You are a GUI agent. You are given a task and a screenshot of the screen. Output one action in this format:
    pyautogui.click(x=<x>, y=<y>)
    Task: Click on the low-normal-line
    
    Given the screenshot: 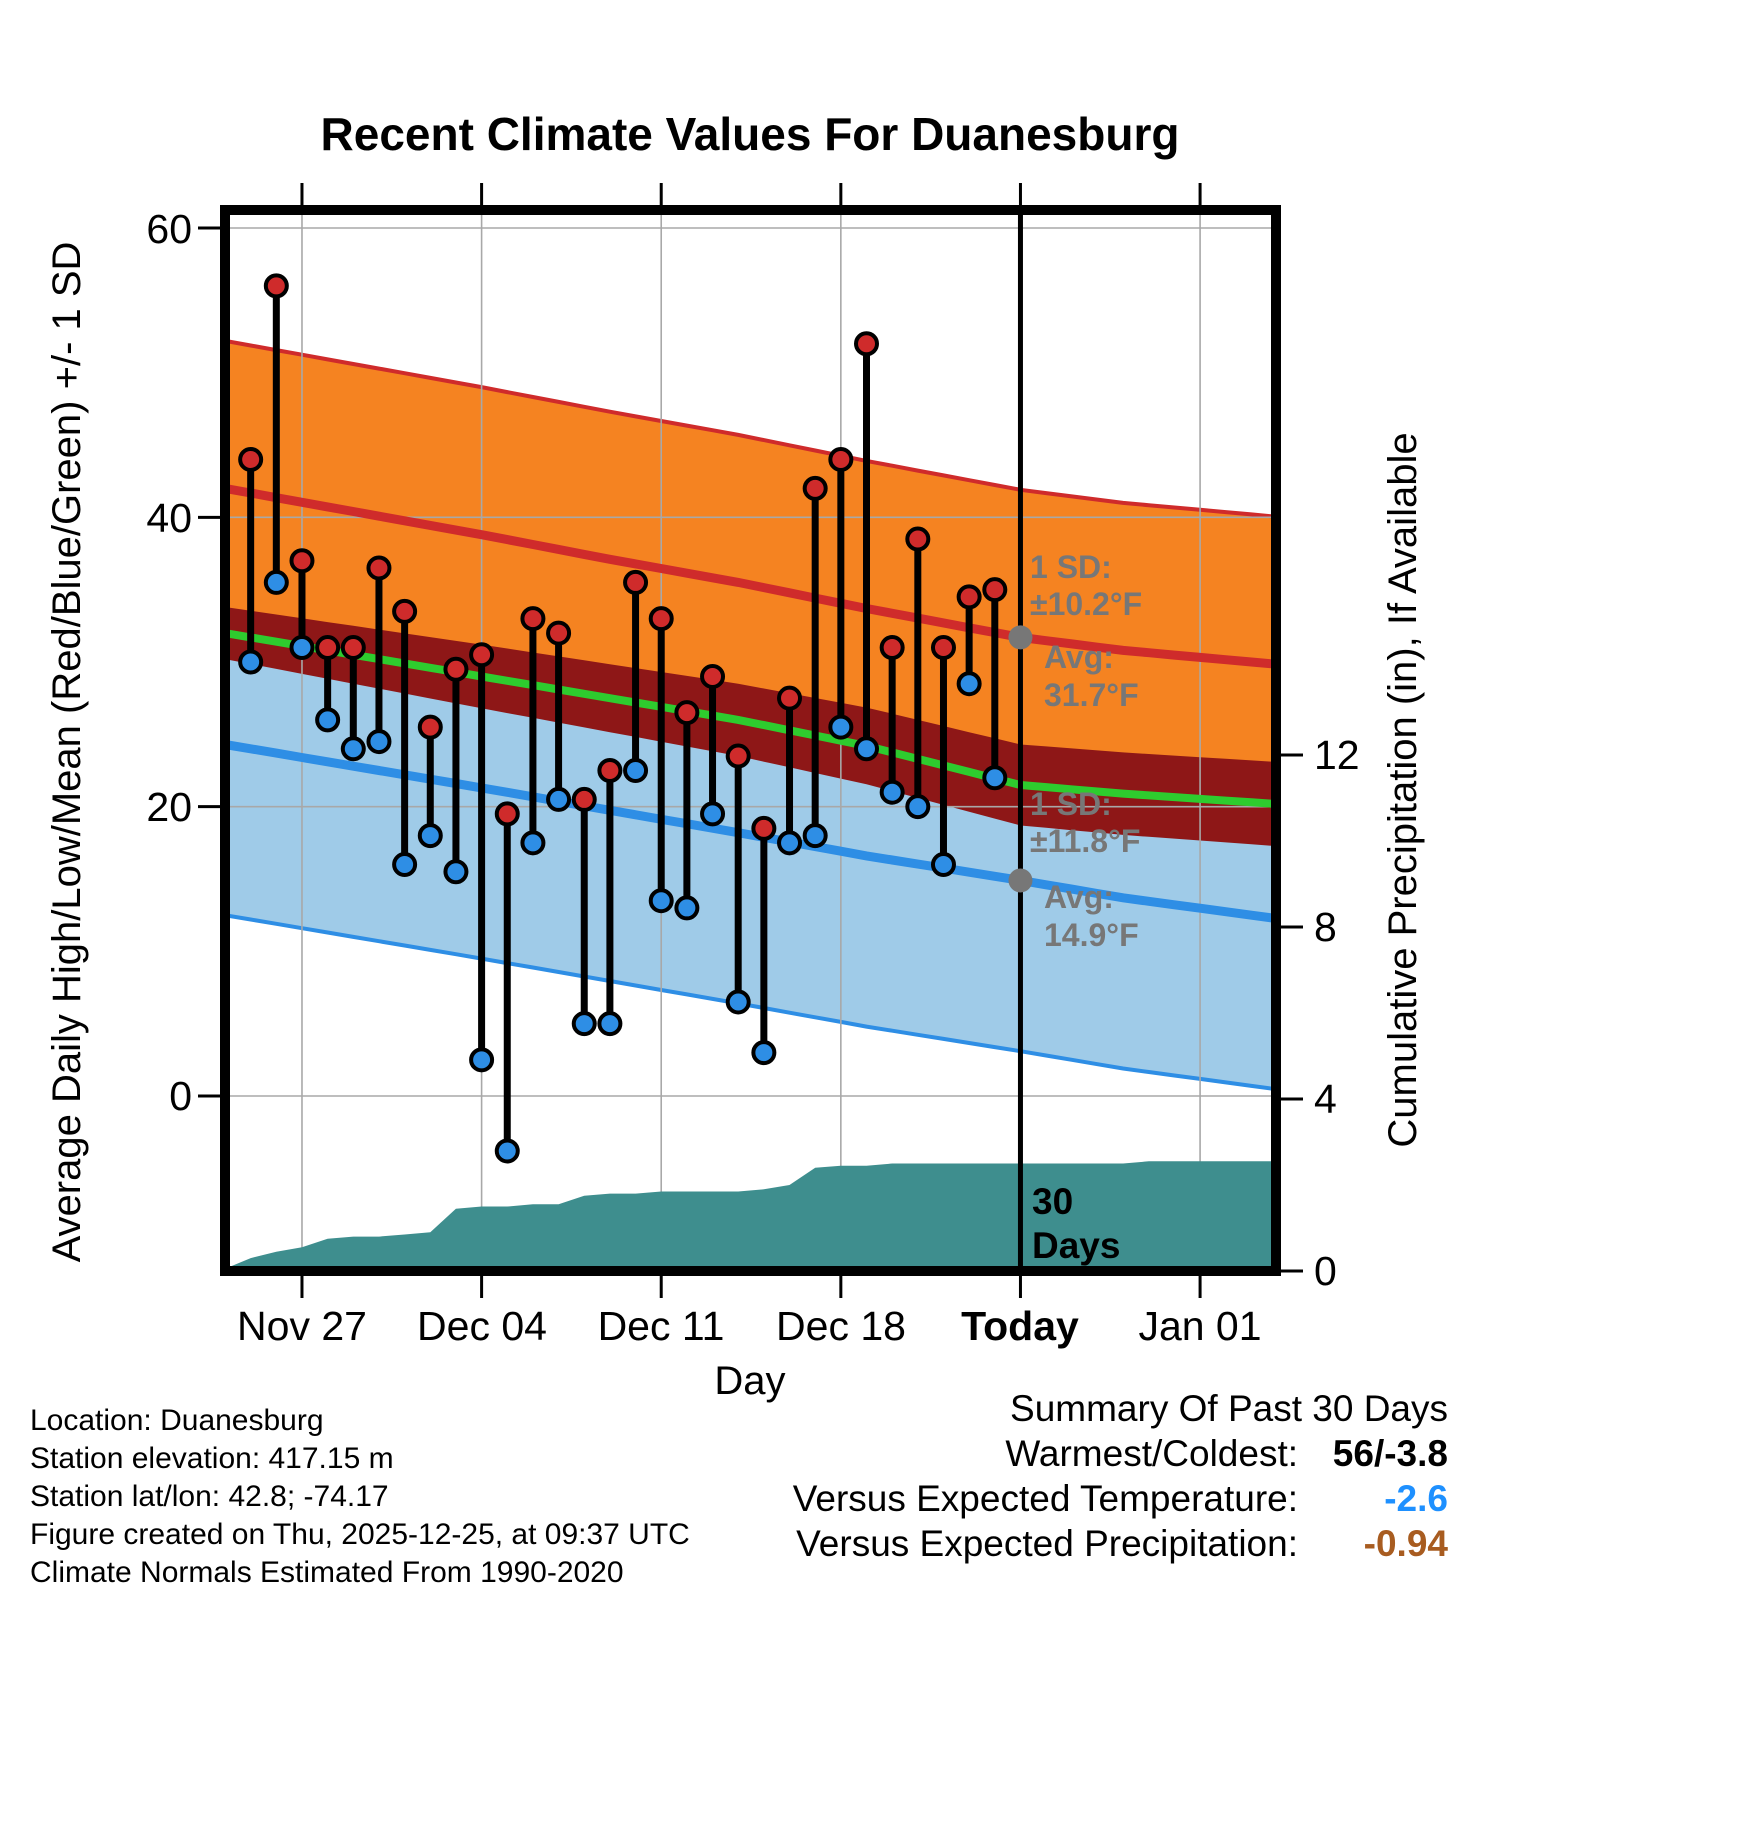 What is the action you would take?
    pyautogui.click(x=750, y=831)
    